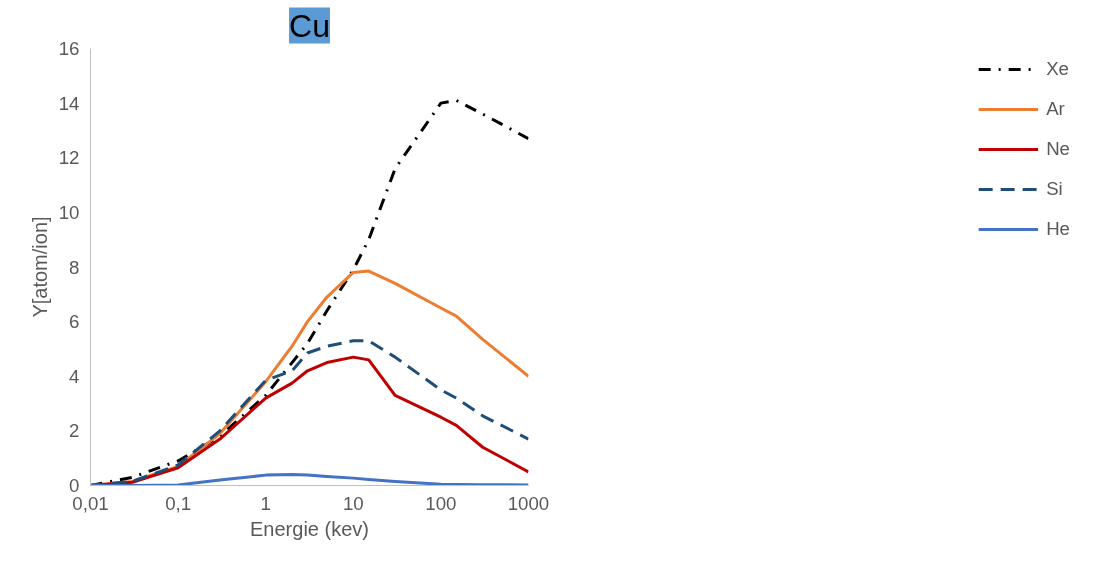 The image size is (1093, 568). I want to click on y-tick-label: 10, so click(69, 212).